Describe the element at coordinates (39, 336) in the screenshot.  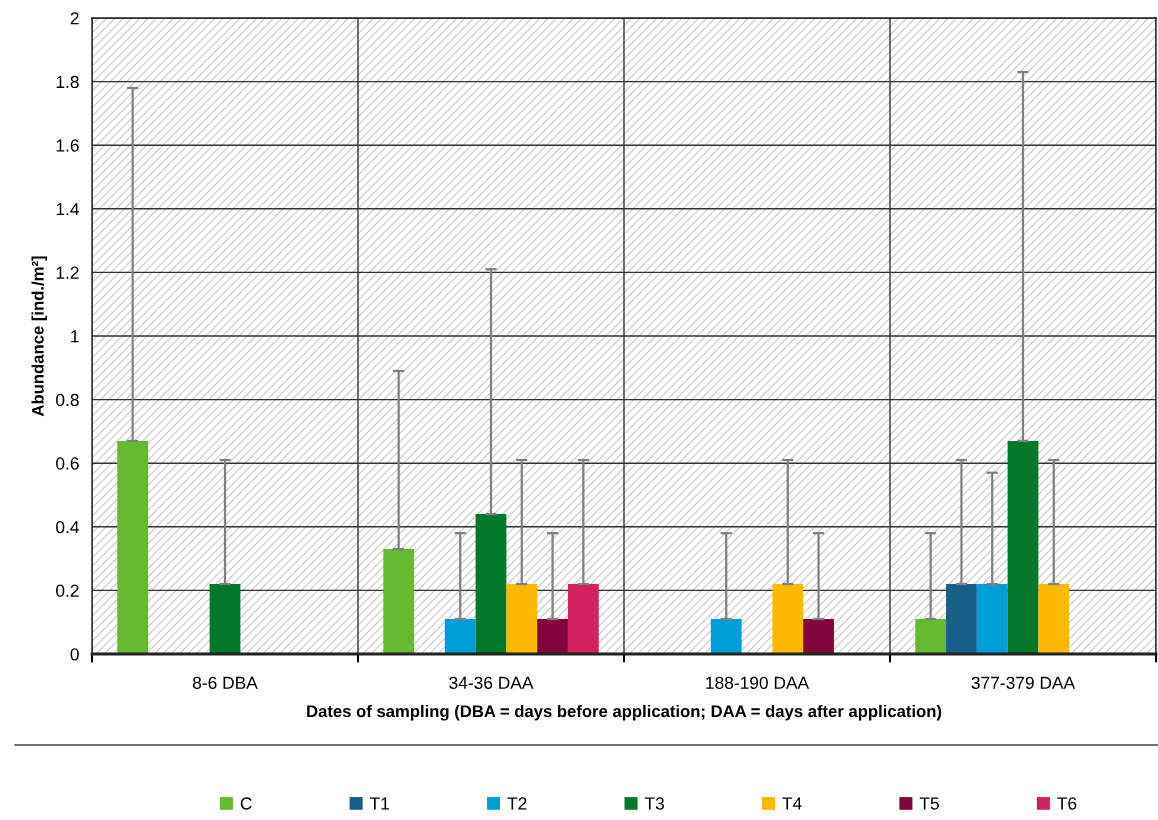
I see `y-axis-title: Abundance [ind./m²]` at that location.